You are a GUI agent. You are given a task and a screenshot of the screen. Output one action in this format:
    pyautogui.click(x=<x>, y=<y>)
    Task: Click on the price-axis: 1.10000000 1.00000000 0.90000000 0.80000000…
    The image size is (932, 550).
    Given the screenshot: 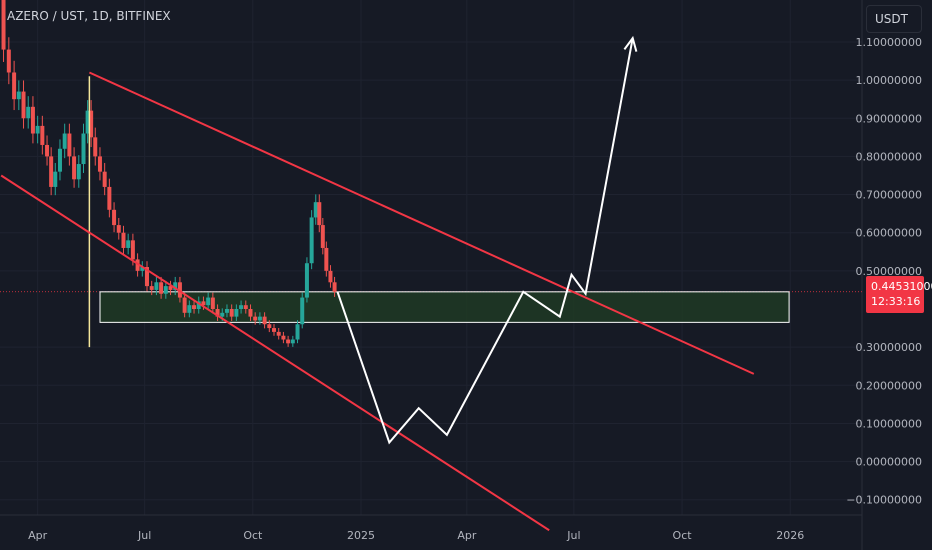 What is the action you would take?
    pyautogui.click(x=884, y=271)
    